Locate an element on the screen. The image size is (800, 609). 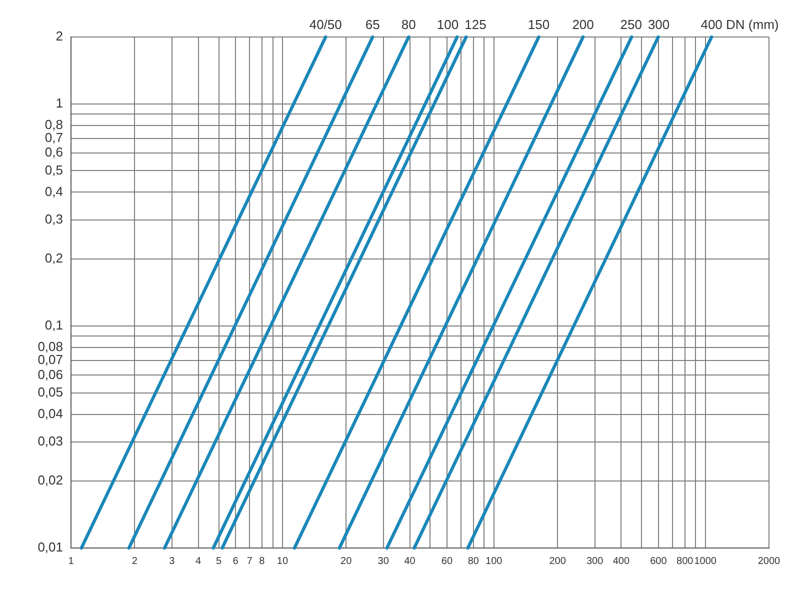
x-tick-label: 600 is located at coordinates (659, 561).